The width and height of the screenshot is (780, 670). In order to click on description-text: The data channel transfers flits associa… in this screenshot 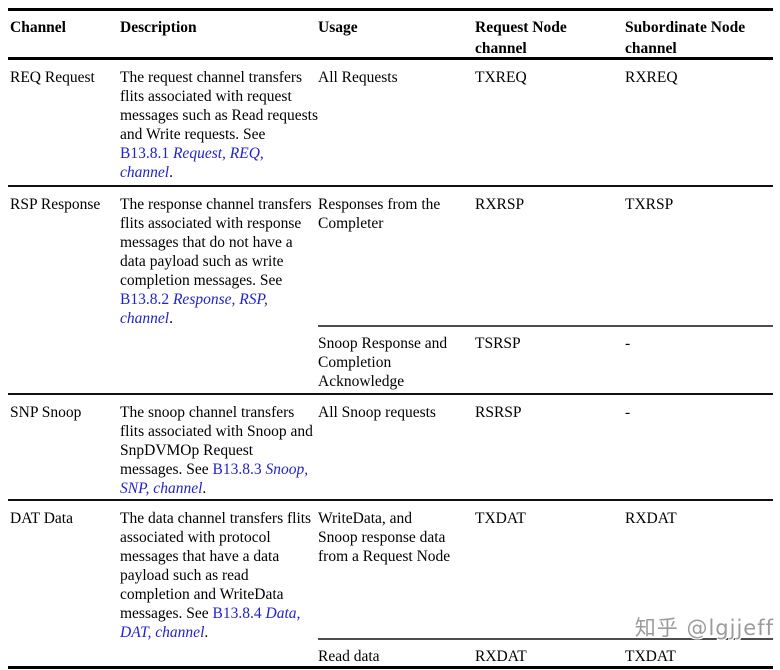, I will do `click(216, 566)`.